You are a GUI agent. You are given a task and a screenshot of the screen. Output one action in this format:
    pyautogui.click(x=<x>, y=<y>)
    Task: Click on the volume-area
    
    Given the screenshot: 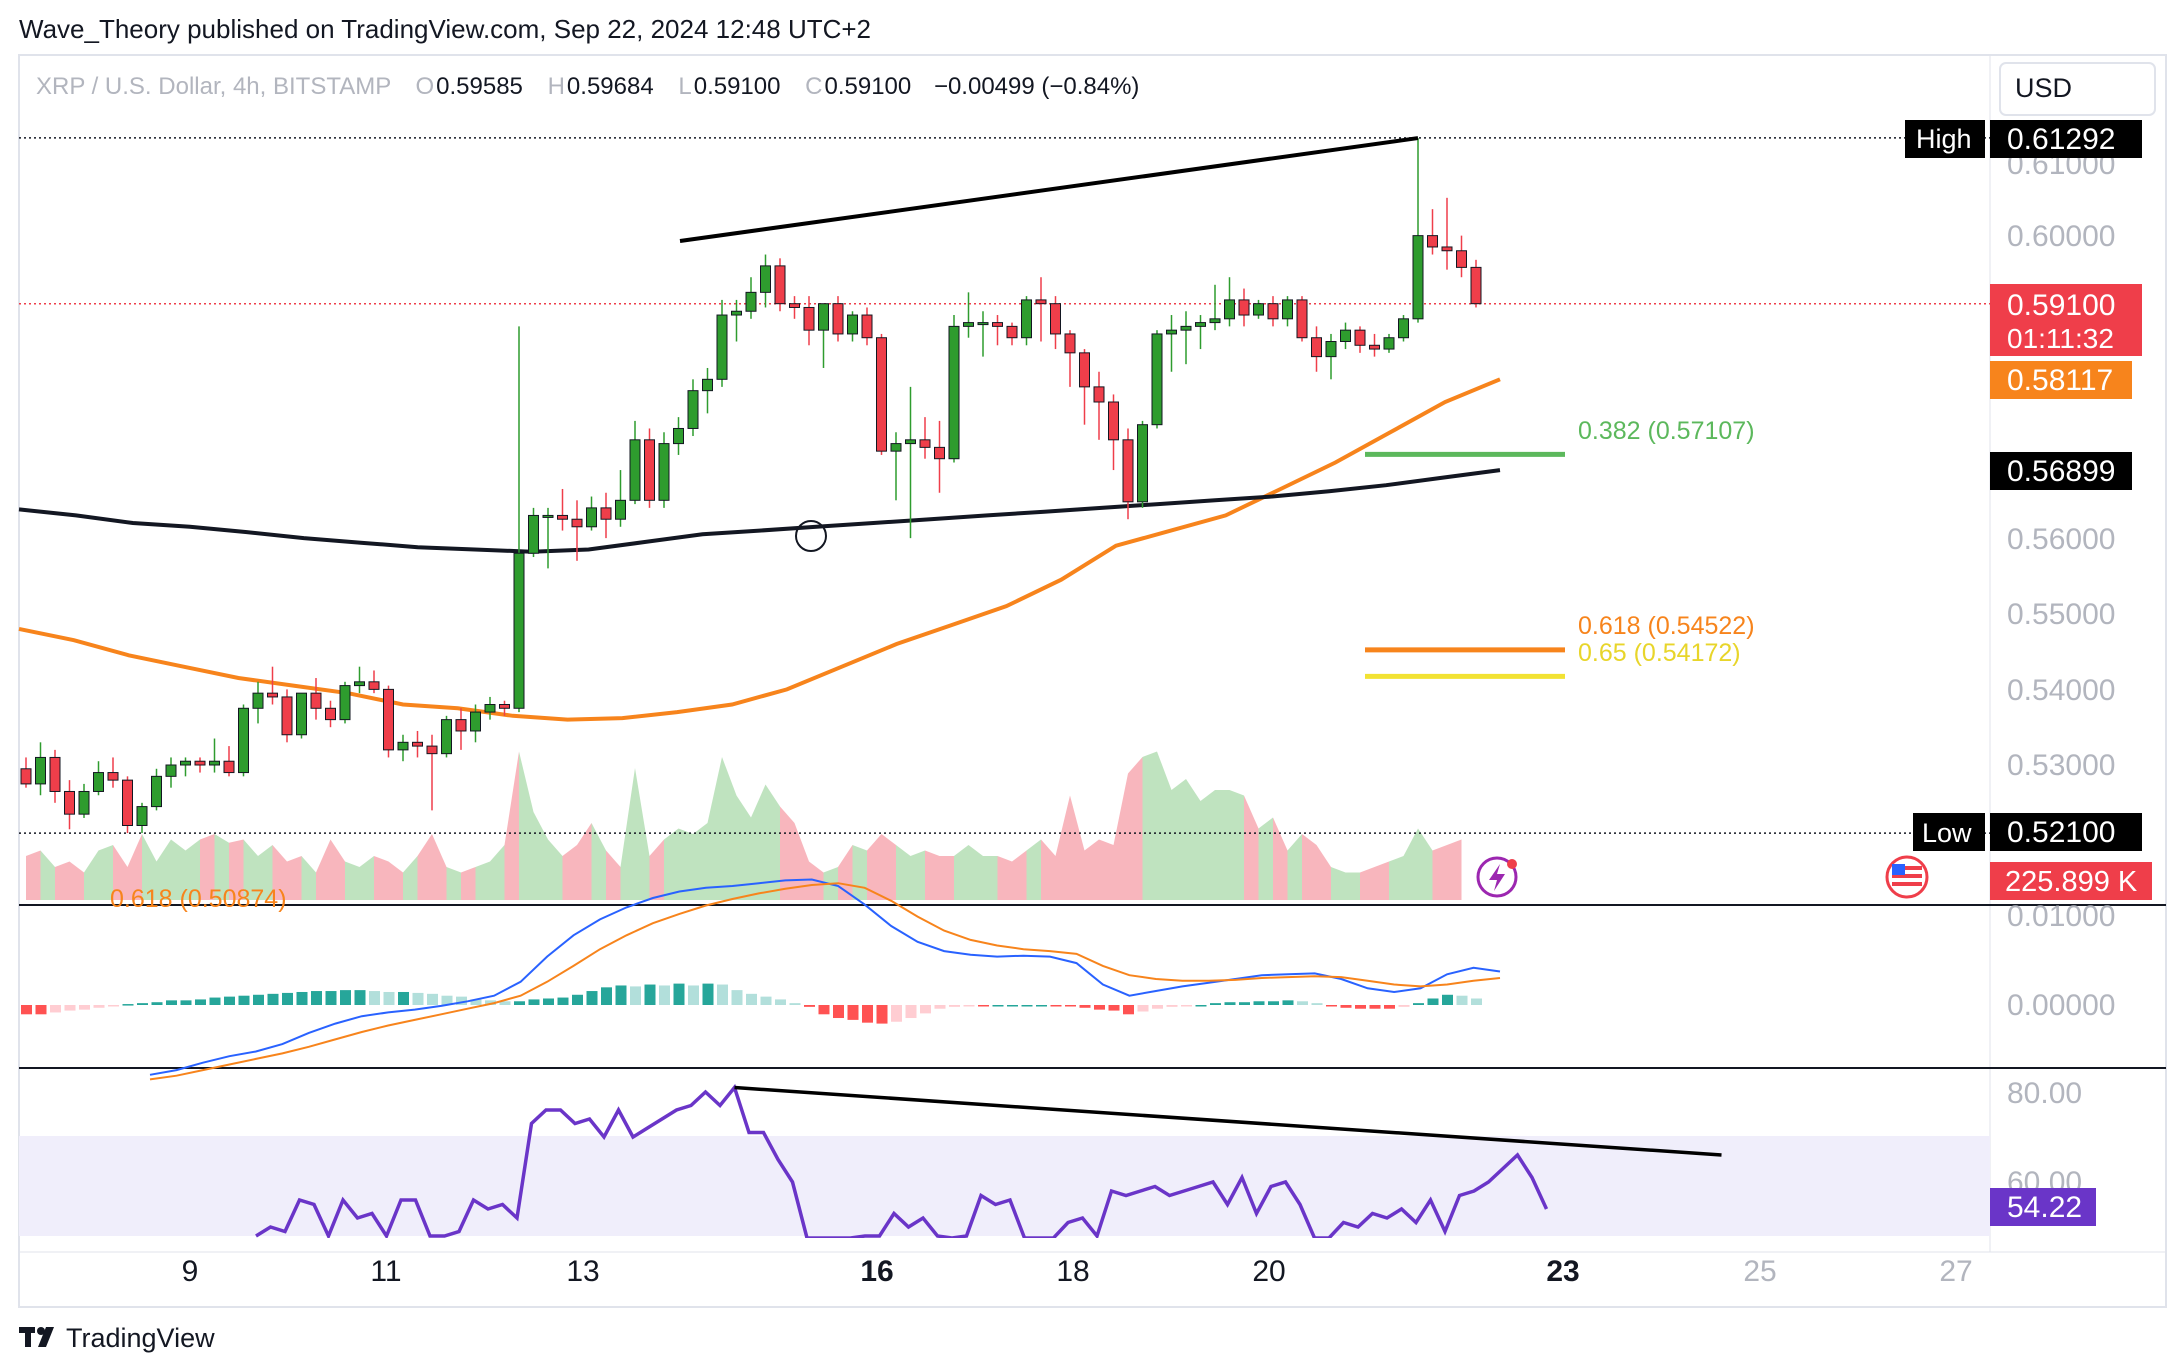 What is the action you would take?
    pyautogui.click(x=744, y=825)
    